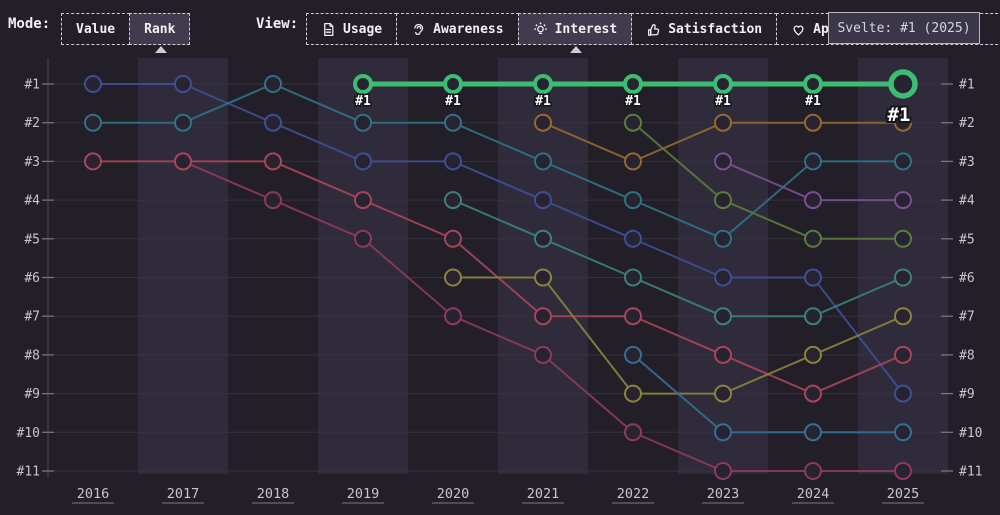 The height and width of the screenshot is (515, 1000). Describe the element at coordinates (813, 84) in the screenshot. I see `point-Svelte-2024` at that location.